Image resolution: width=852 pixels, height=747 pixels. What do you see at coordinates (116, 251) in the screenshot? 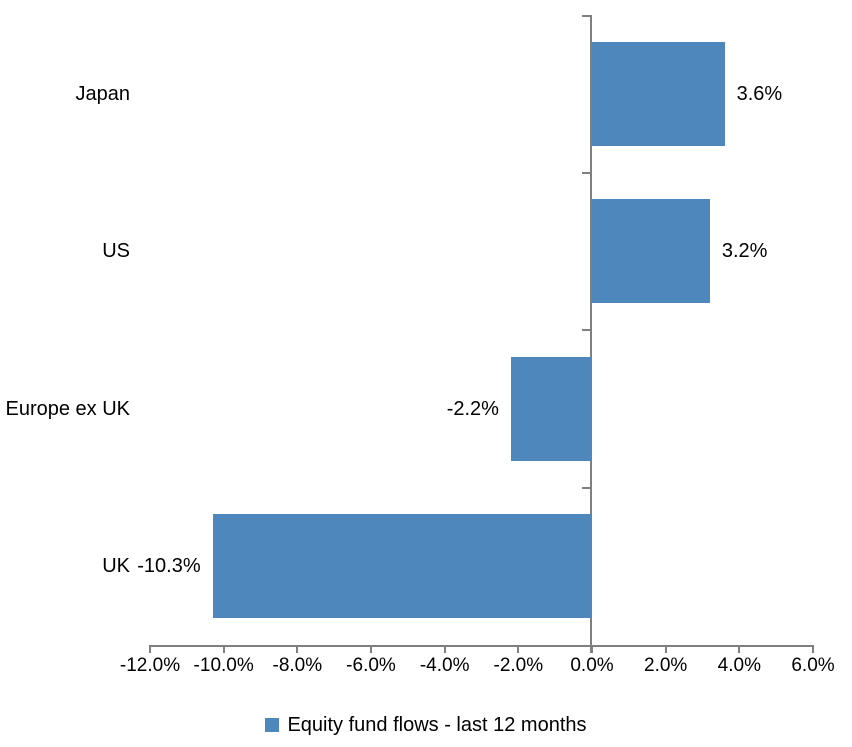
I see `category-label: US` at bounding box center [116, 251].